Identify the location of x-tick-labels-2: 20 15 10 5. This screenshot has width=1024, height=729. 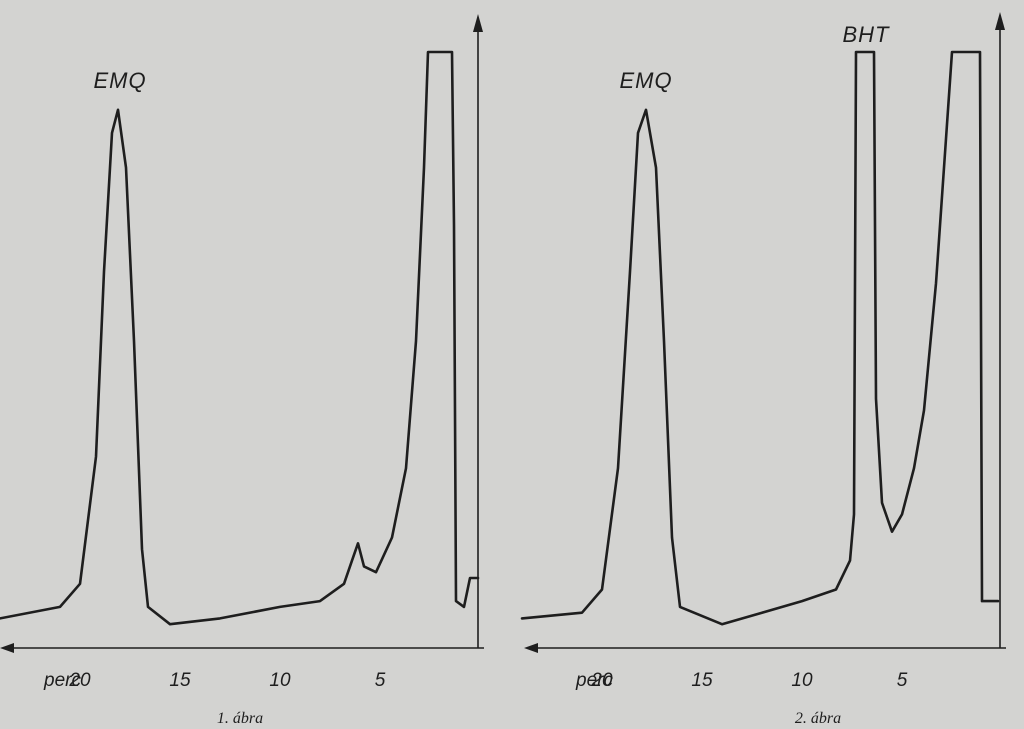
(748, 680).